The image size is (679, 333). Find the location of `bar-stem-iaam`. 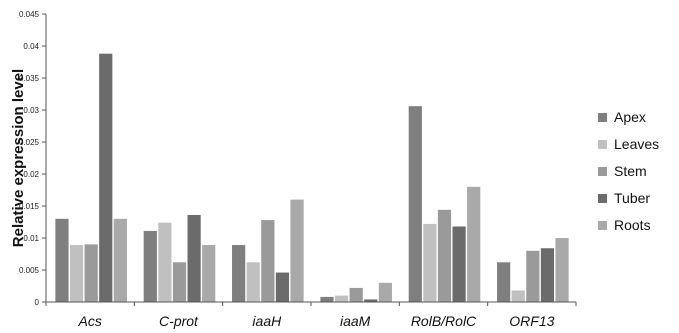

bar-stem-iaam is located at coordinates (356, 294).